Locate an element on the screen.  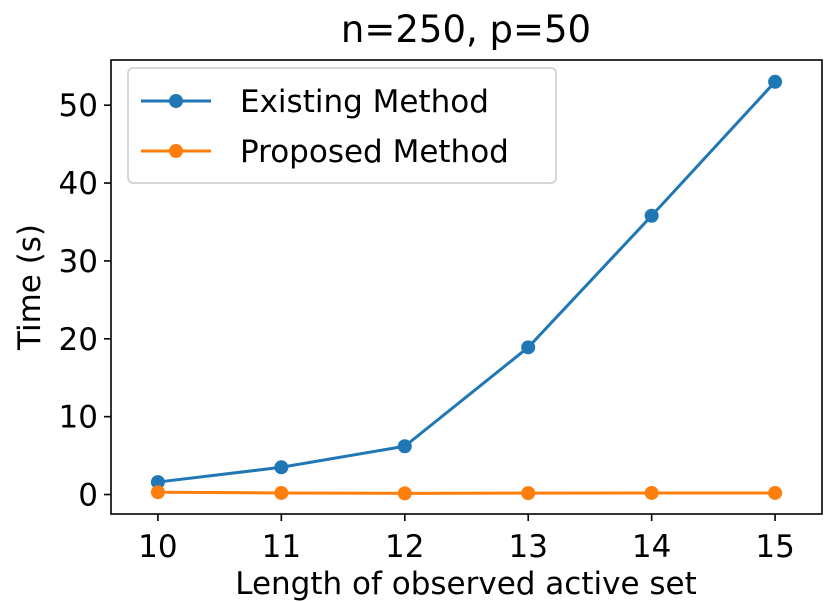
legend-box is located at coordinates (342, 125).